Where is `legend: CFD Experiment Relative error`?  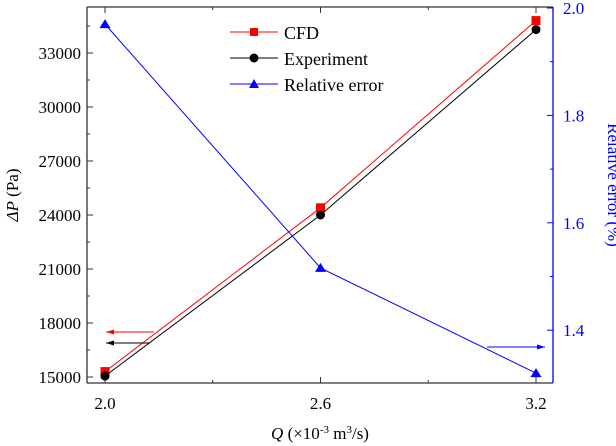
legend: CFD Experiment Relative error is located at coordinates (306, 59).